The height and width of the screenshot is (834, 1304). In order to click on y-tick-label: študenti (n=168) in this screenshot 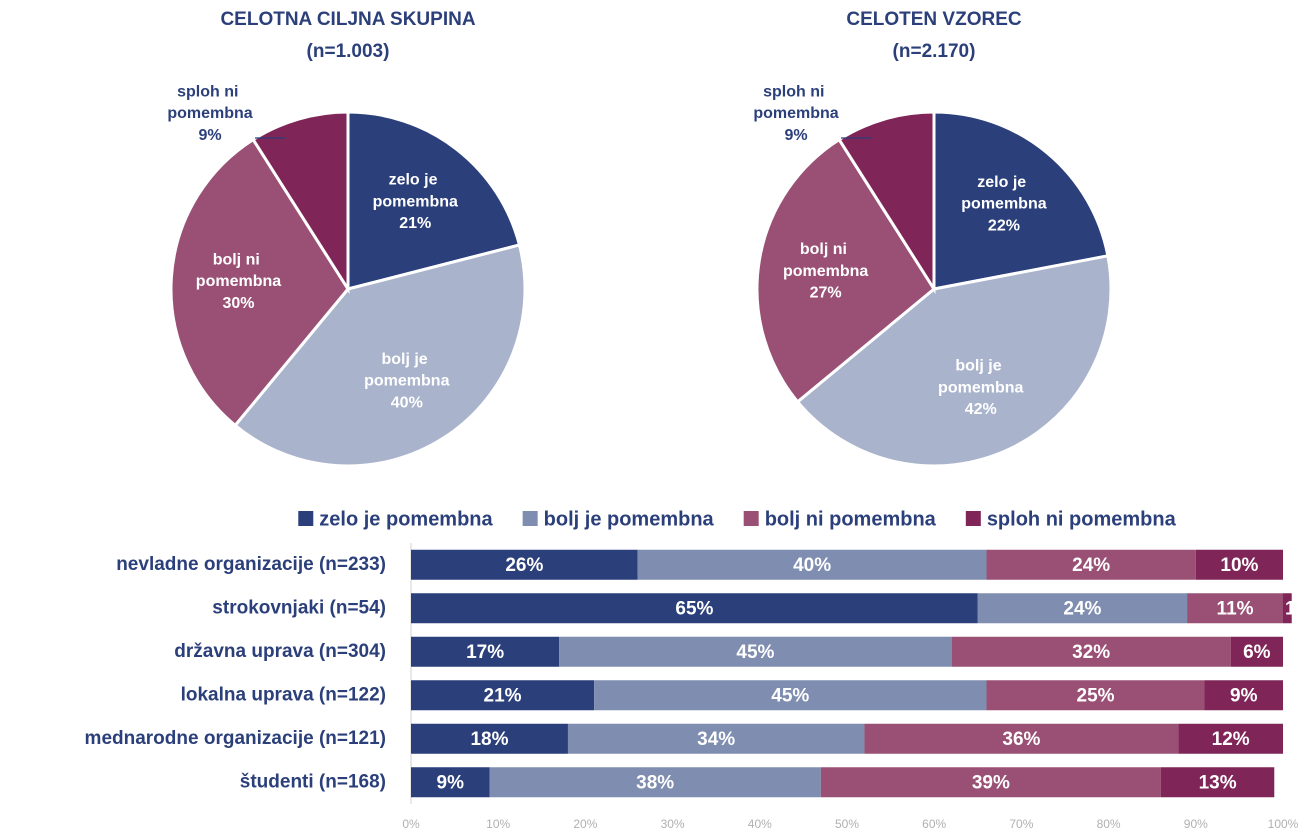, I will do `click(313, 781)`.